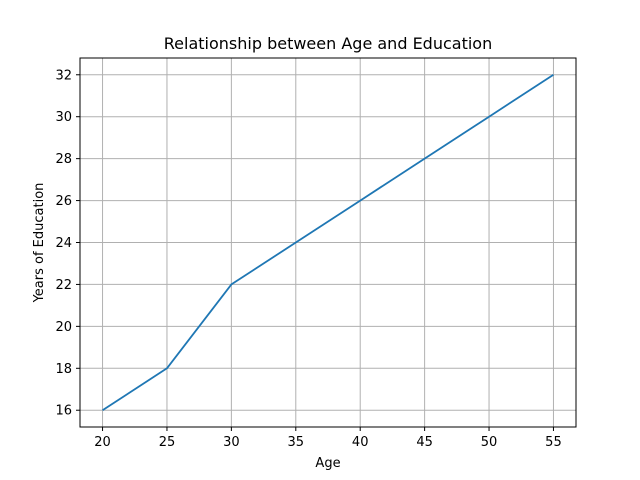 Image resolution: width=640 pixels, height=480 pixels. Describe the element at coordinates (327, 463) in the screenshot. I see `x-axis-label: Age` at that location.